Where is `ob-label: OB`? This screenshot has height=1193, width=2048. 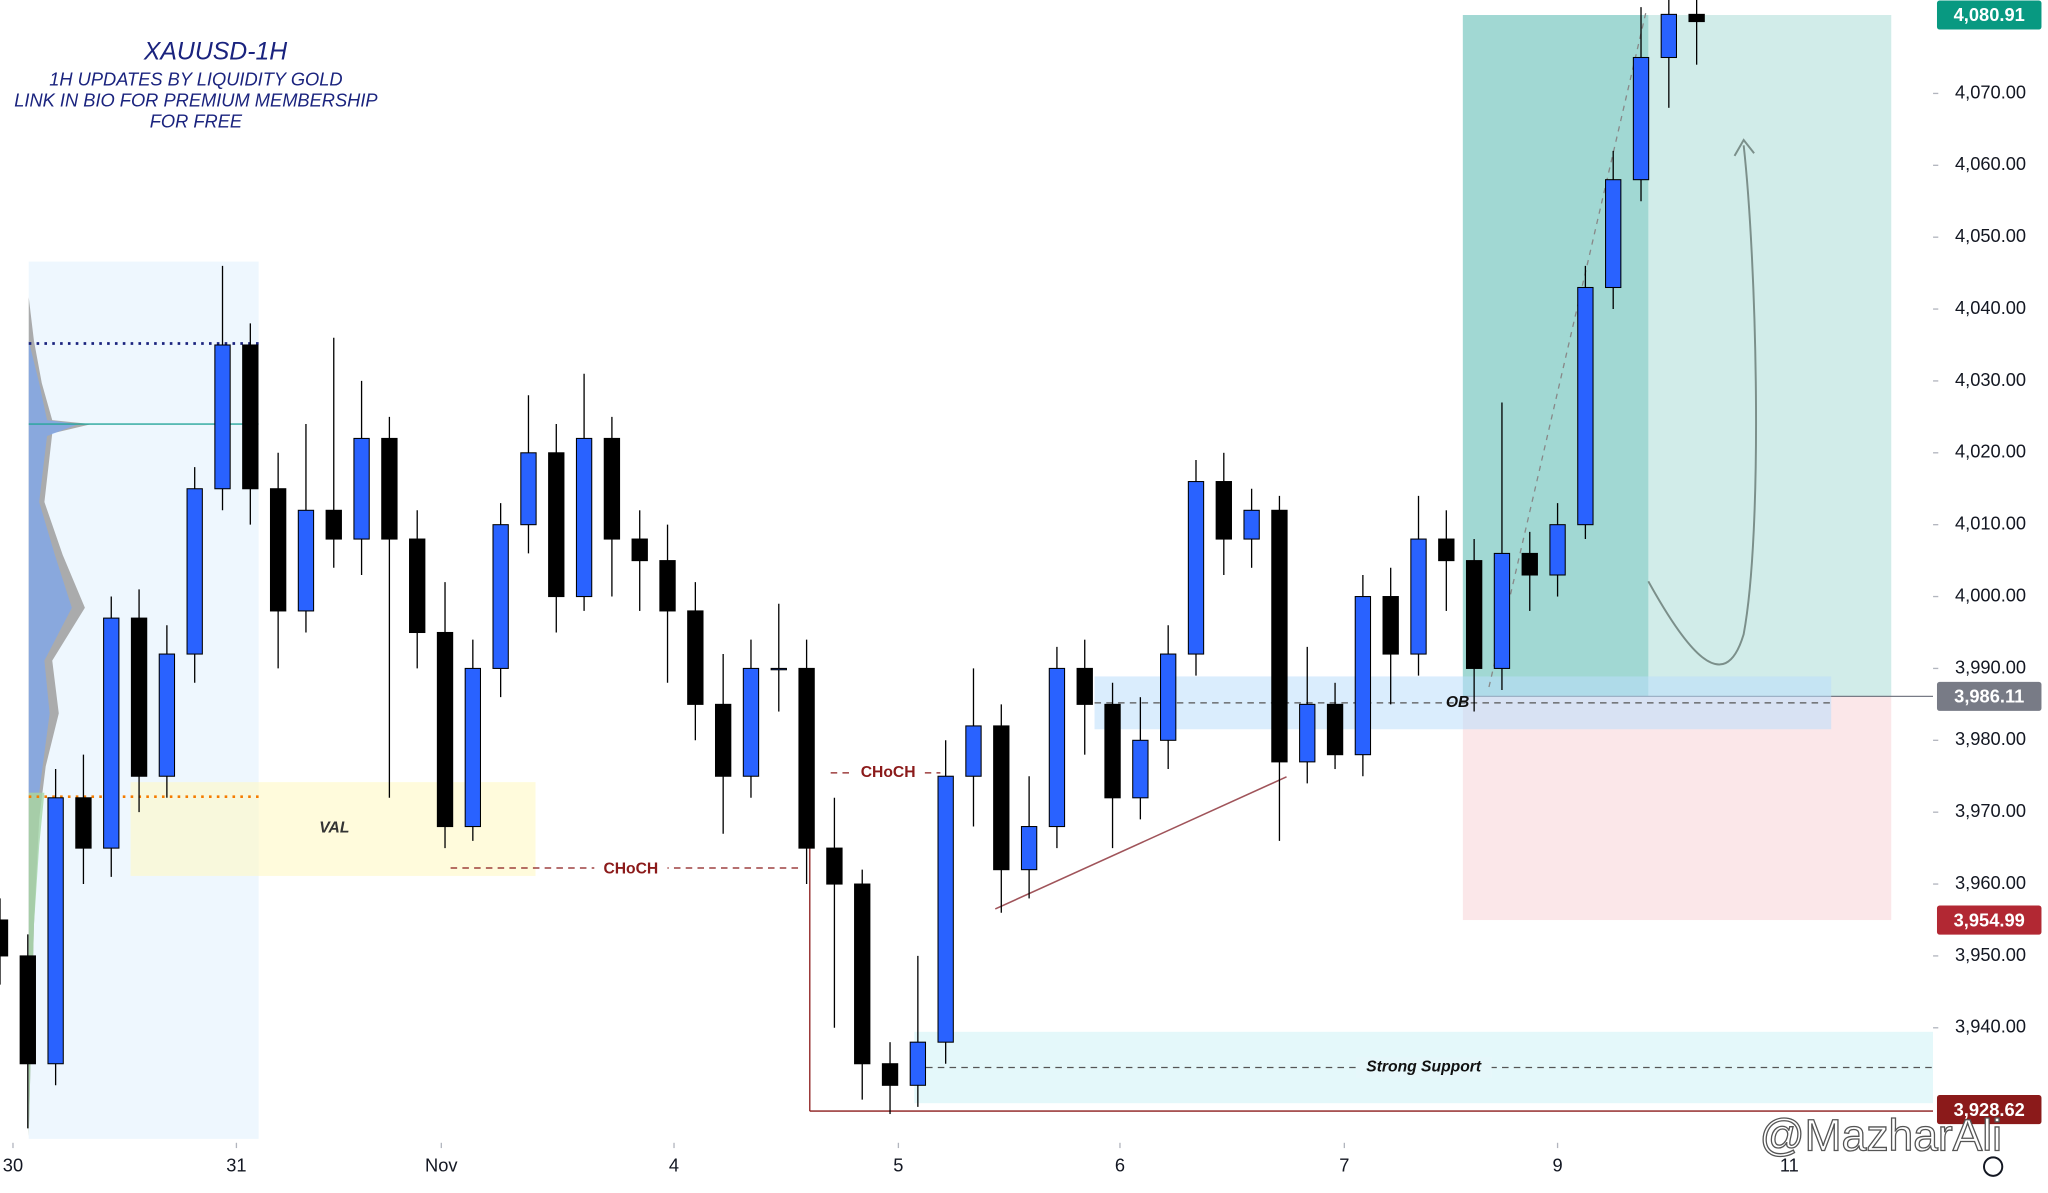
ob-label: OB is located at coordinates (1457, 702).